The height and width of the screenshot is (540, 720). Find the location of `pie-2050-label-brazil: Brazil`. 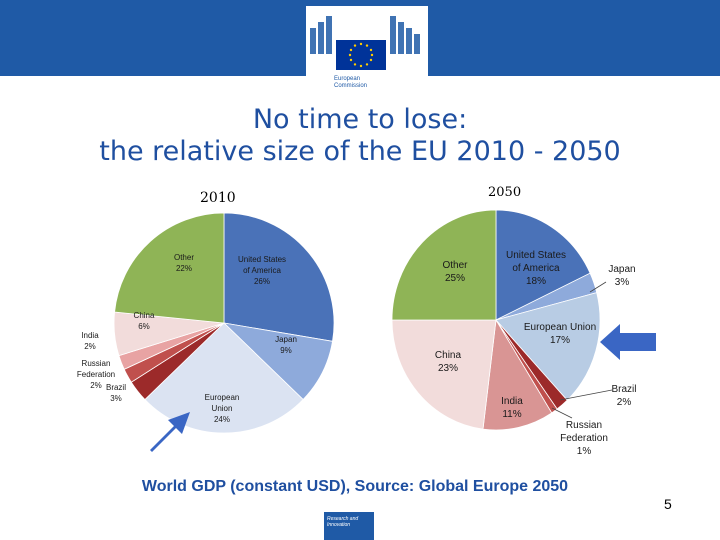

pie-2050-label-brazil: Brazil is located at coordinates (623, 389).